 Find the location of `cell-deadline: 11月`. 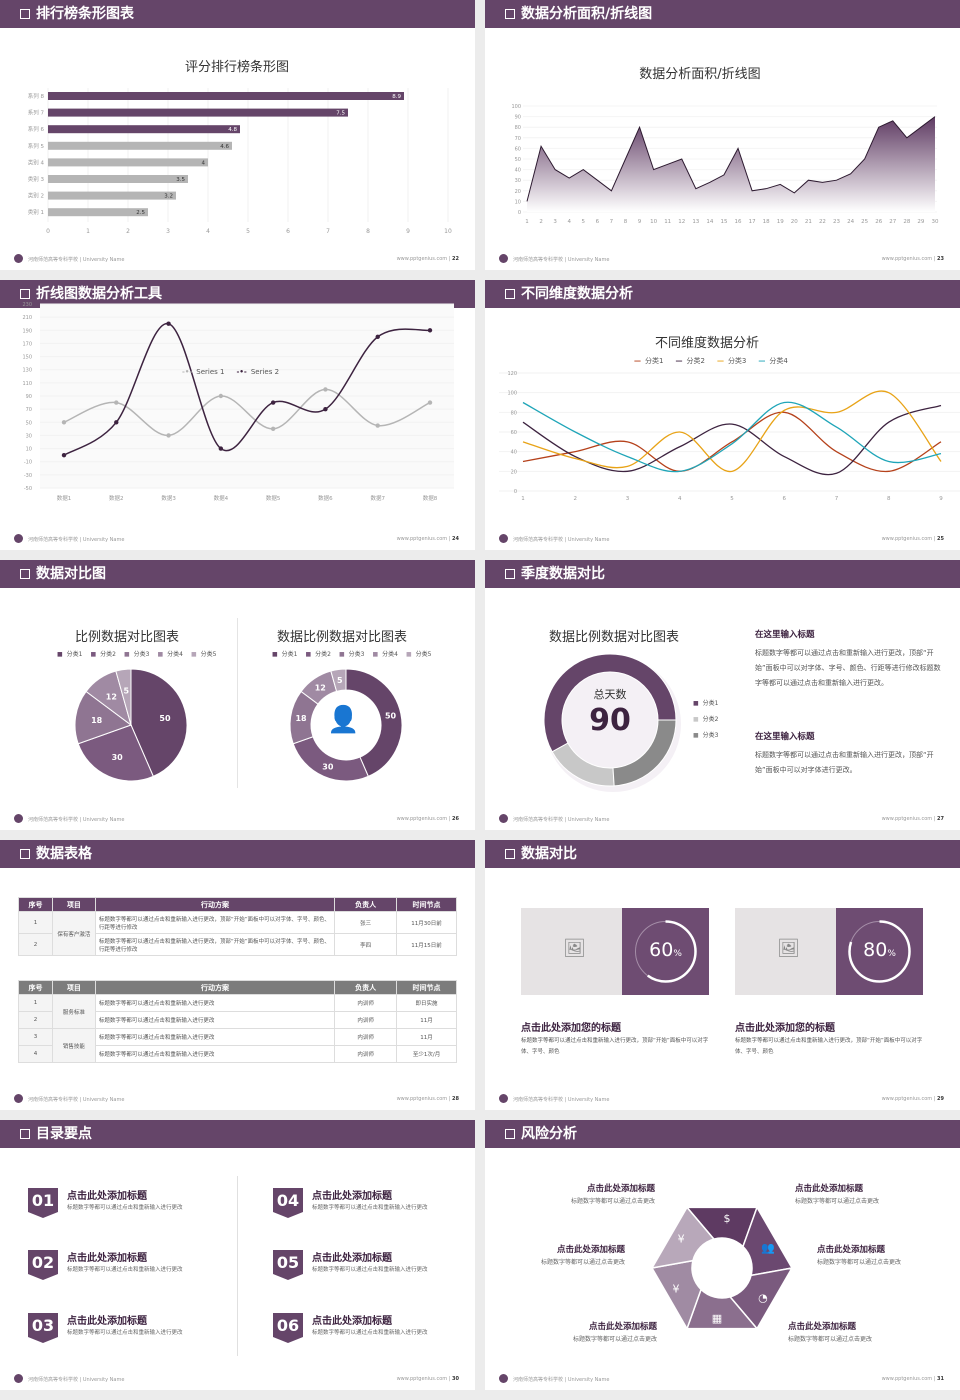

cell-deadline: 11月 is located at coordinates (426, 1020).